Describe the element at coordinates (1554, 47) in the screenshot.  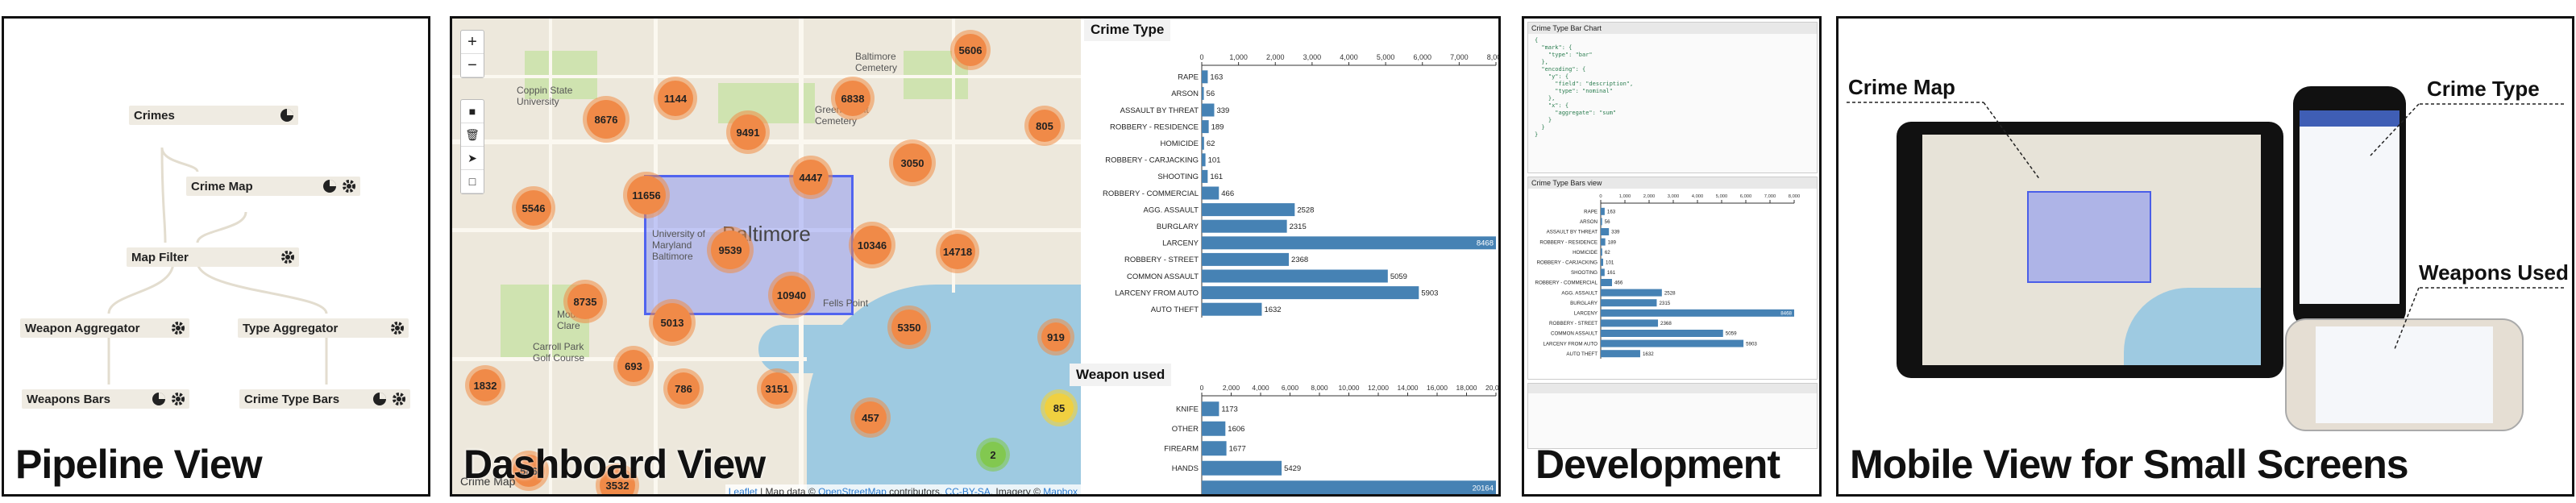
I see `code-line: "mark": {` at that location.